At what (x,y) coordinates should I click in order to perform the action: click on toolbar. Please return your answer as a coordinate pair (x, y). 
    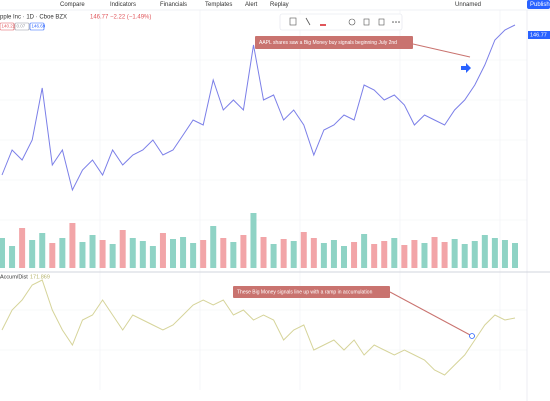
    Looking at the image, I should click on (275, 5).